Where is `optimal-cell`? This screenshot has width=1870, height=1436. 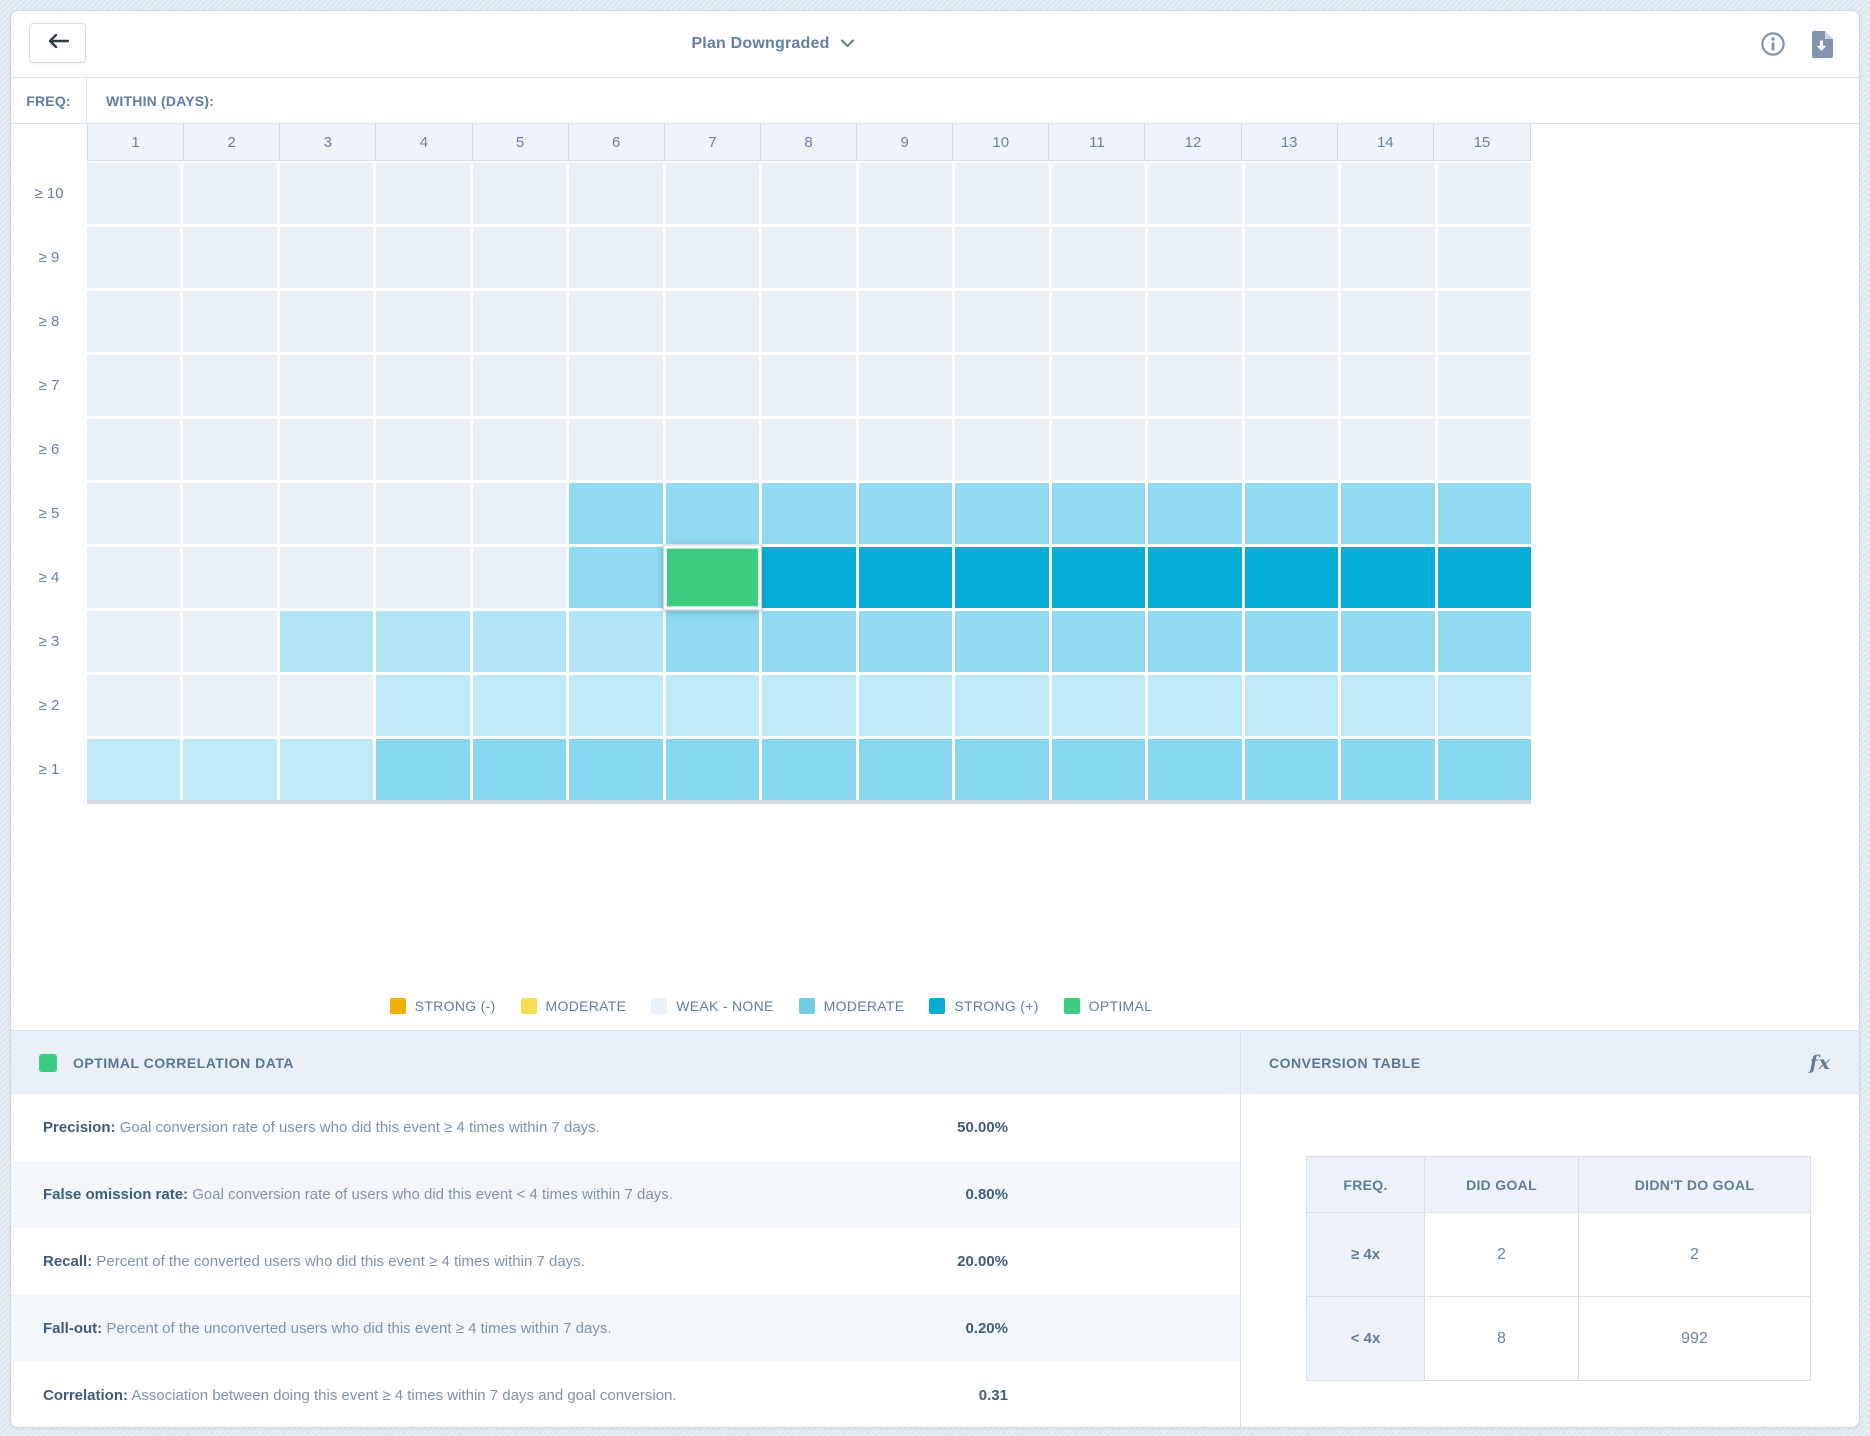
optimal-cell is located at coordinates (712, 577).